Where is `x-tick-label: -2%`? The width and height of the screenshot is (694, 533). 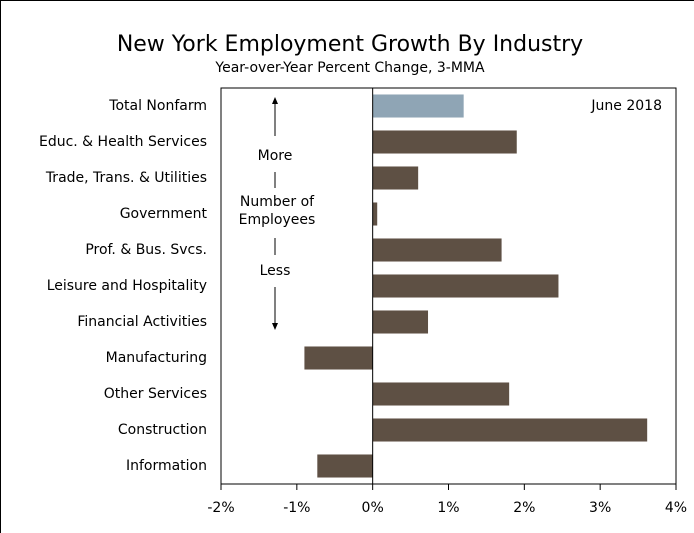
x-tick-label: -2% is located at coordinates (220, 508).